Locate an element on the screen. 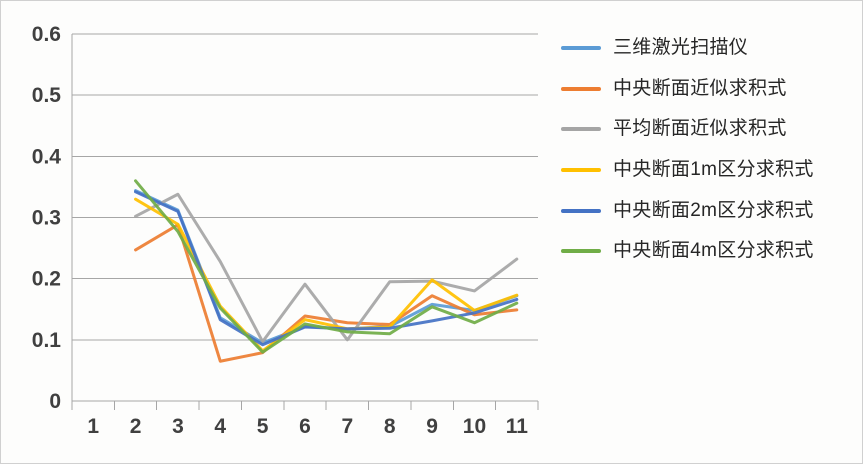 Image resolution: width=863 pixels, height=464 pixels. ytick-labels-group: 0 0.1 0.2 0.3 0.4 0.5 0.6 is located at coordinates (47, 218).